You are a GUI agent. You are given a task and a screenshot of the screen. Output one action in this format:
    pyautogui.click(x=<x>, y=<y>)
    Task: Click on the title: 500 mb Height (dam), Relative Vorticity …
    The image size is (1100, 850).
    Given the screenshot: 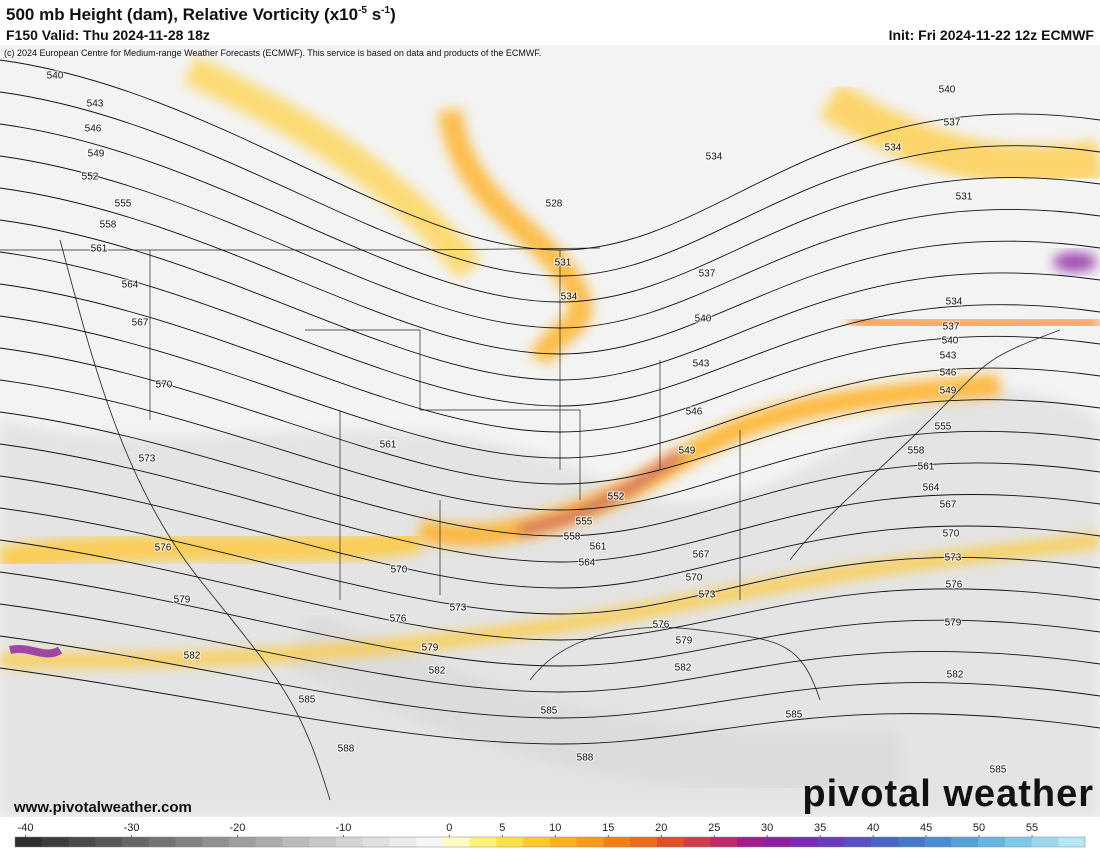 What is the action you would take?
    pyautogui.click(x=201, y=14)
    